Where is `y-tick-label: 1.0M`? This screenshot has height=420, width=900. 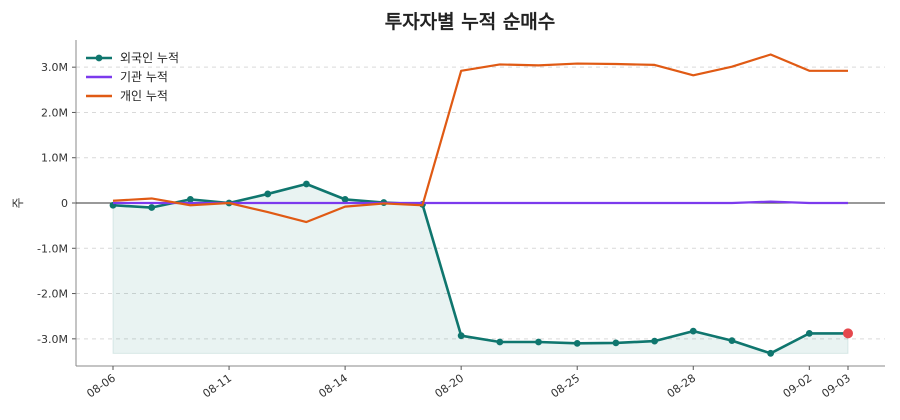
y-tick-label: 1.0M is located at coordinates (54, 158).